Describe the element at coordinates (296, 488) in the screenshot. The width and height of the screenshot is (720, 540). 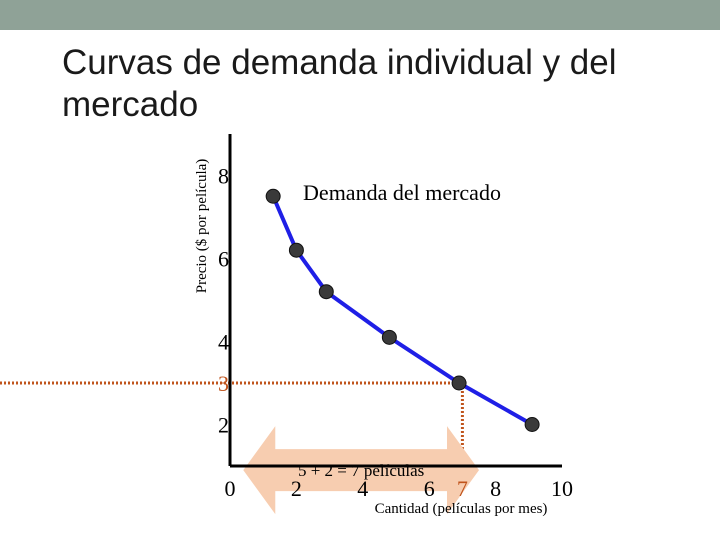
I see `x-tick-label: 2` at that location.